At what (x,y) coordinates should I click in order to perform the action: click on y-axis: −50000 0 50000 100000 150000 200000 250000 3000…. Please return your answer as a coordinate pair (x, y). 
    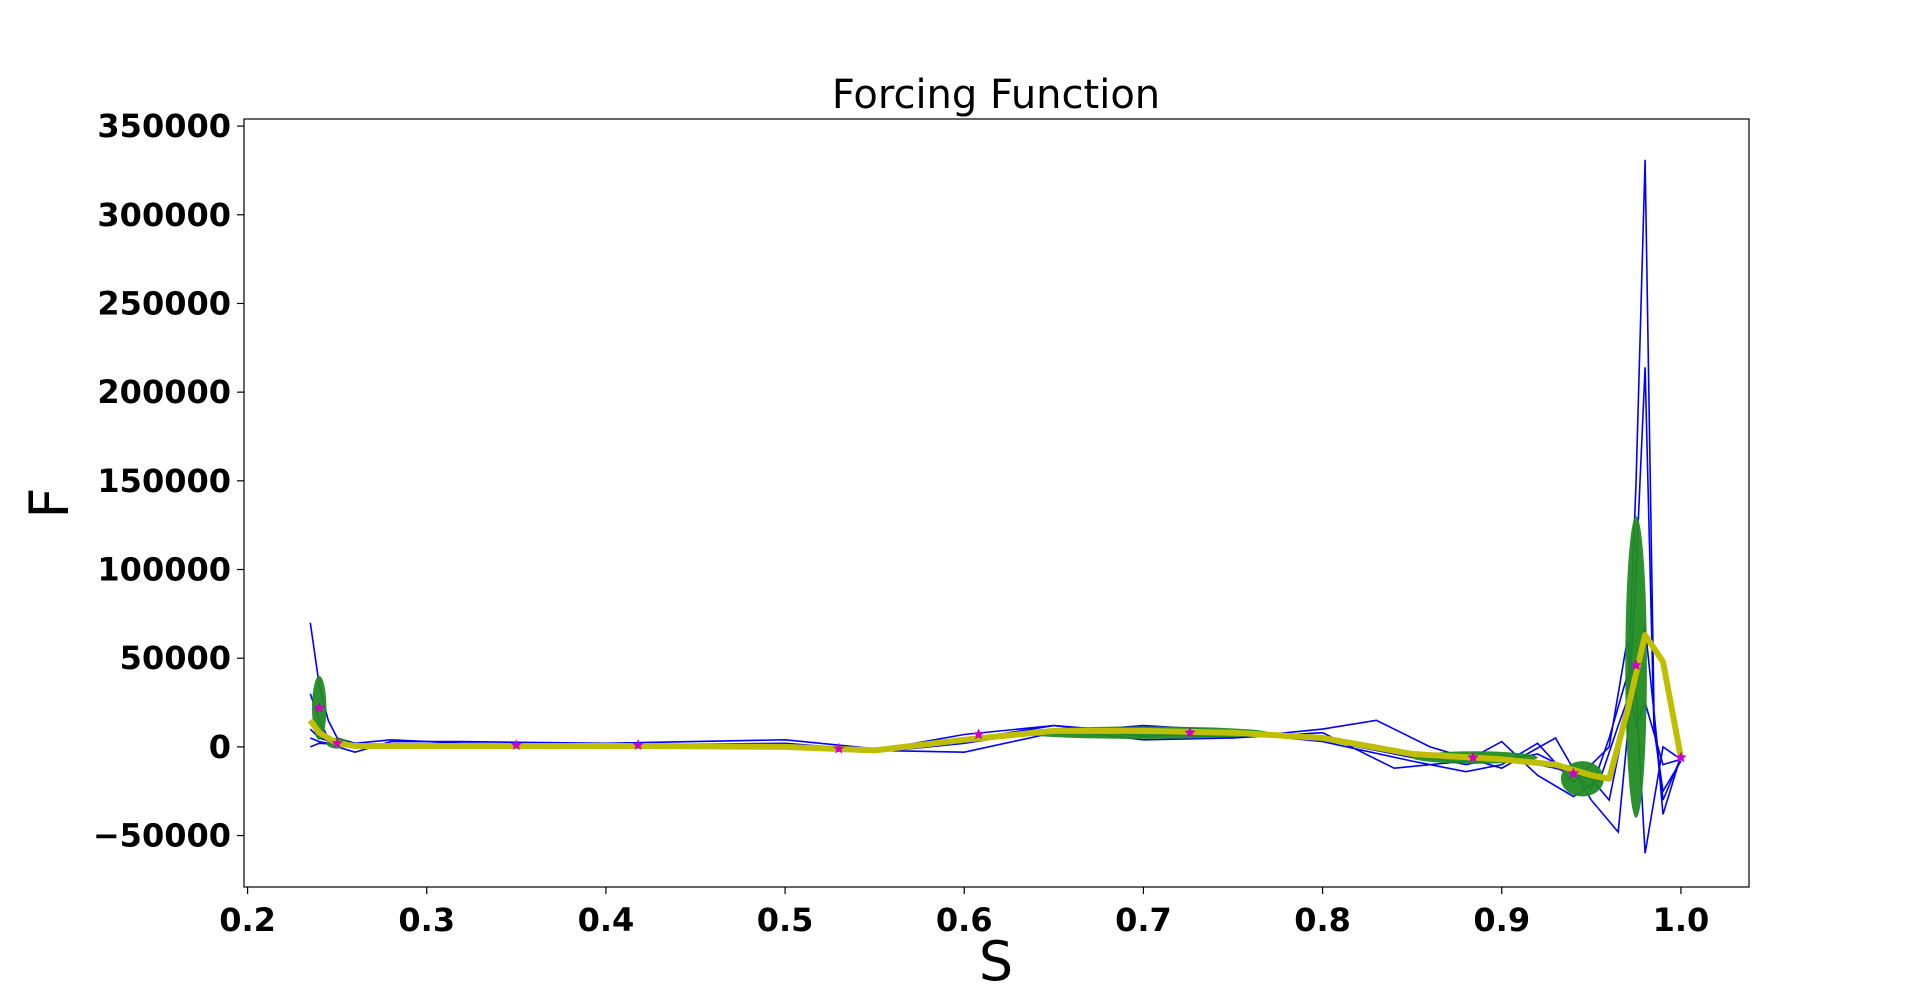
    Looking at the image, I should click on (168, 481).